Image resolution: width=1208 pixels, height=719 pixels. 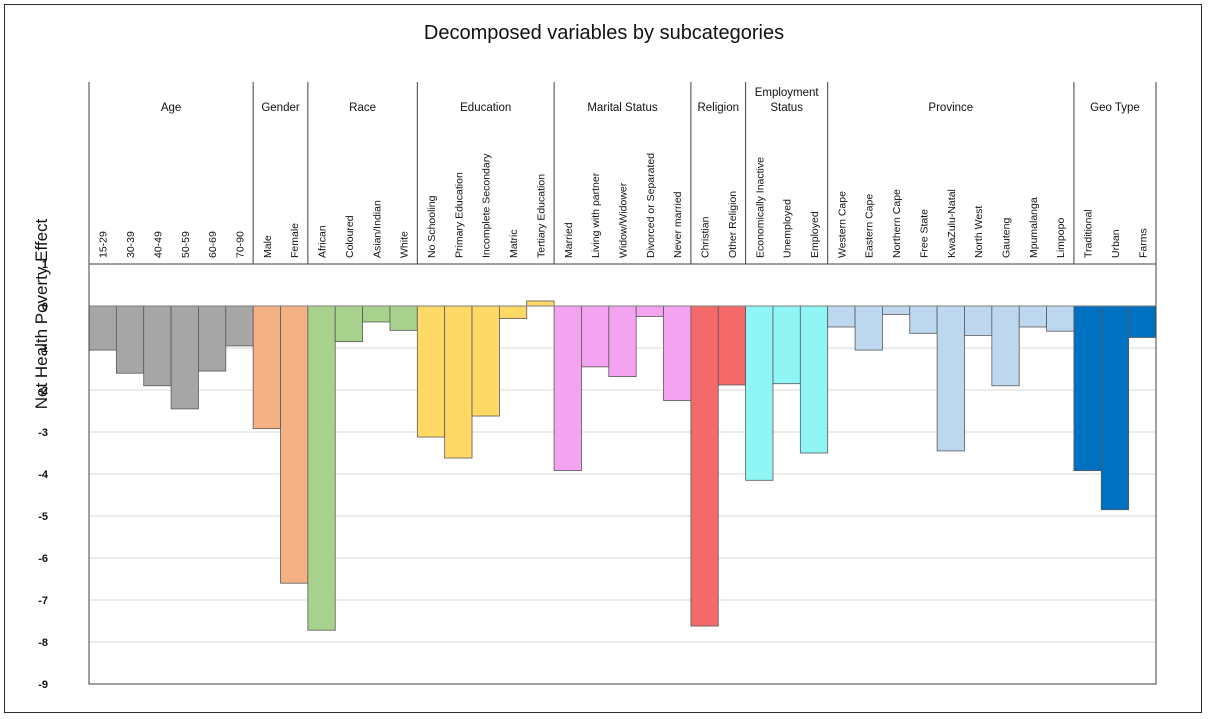 I want to click on category-label: Widow/Widower, so click(x=624, y=220).